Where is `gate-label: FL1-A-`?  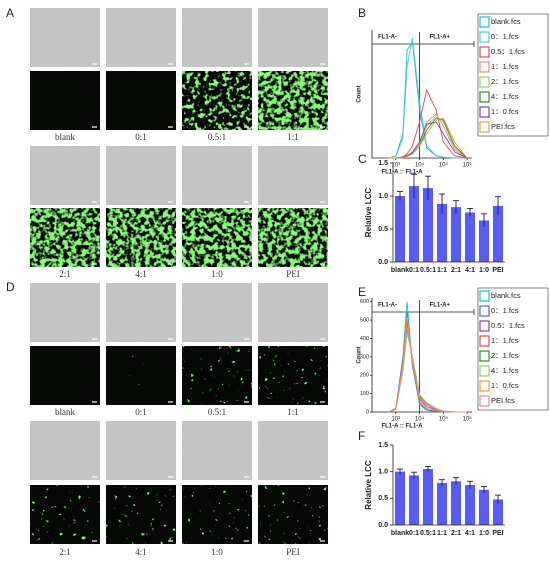 gate-label: FL1-A- is located at coordinates (387, 38).